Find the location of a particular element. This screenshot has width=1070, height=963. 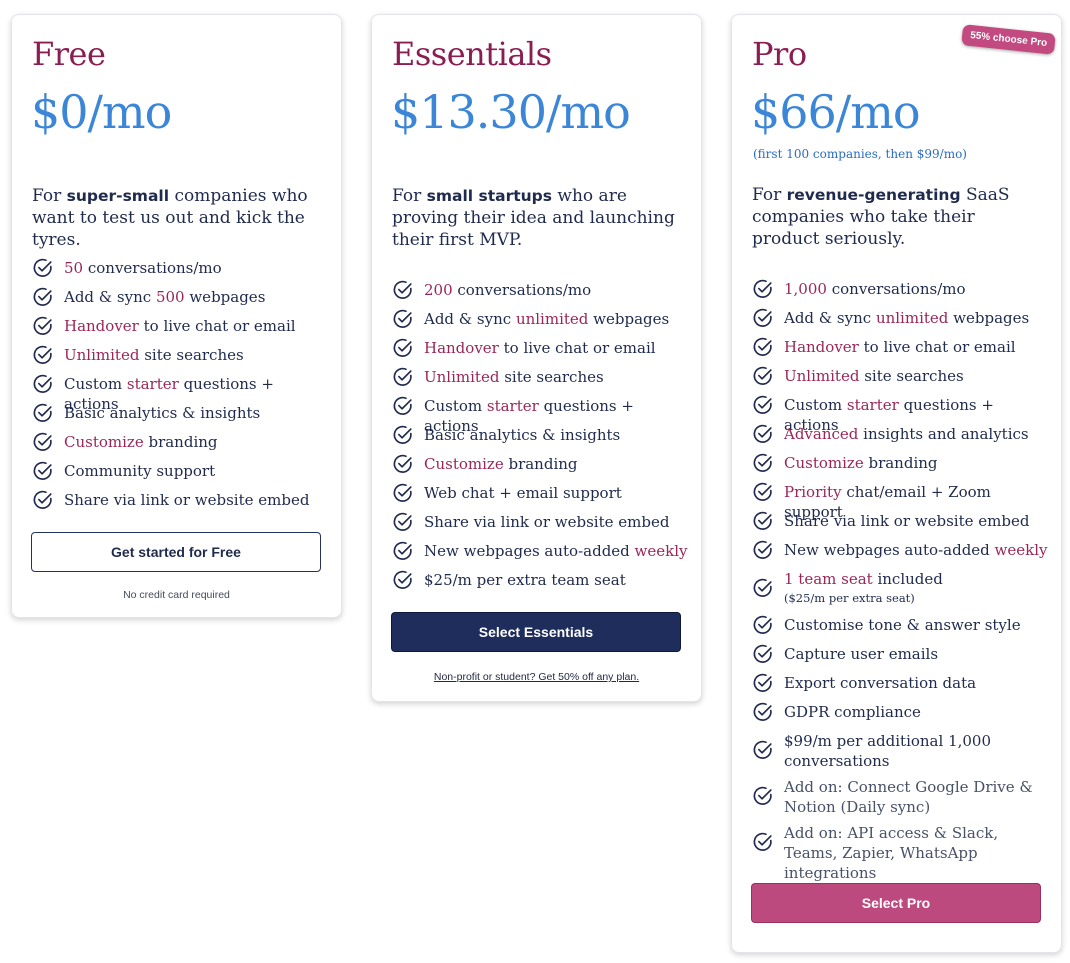

feature-text: Add & sync unlimited webpages is located at coordinates (556, 319).